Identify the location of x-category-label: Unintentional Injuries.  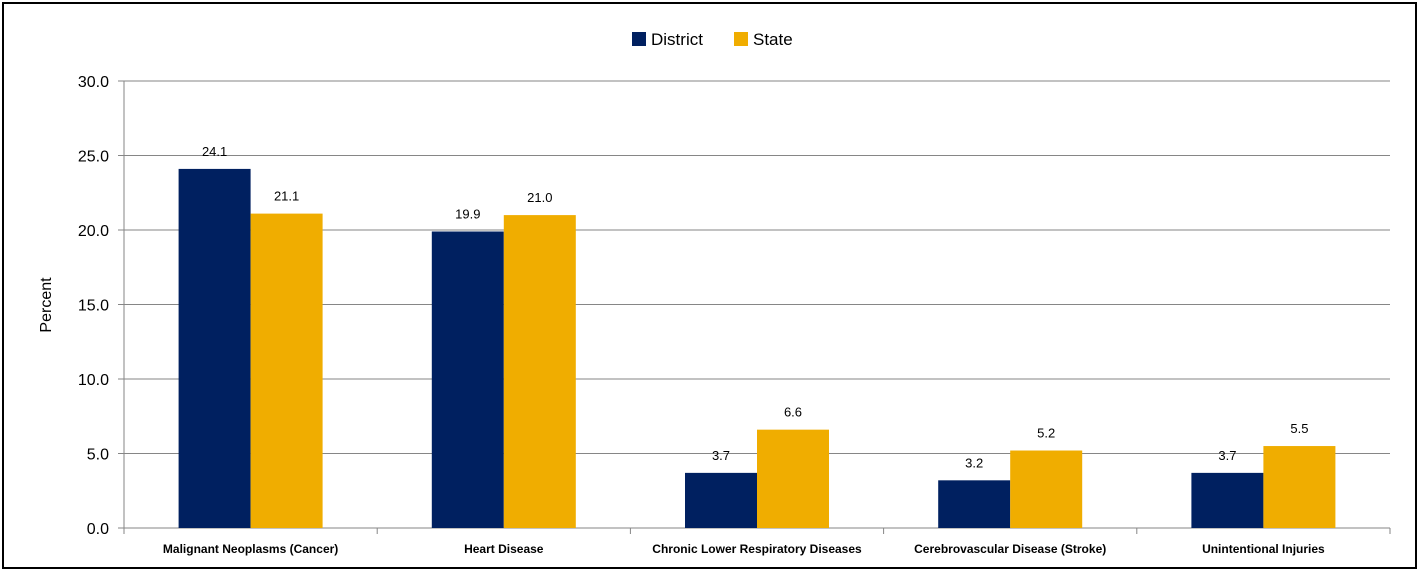
(1263, 549).